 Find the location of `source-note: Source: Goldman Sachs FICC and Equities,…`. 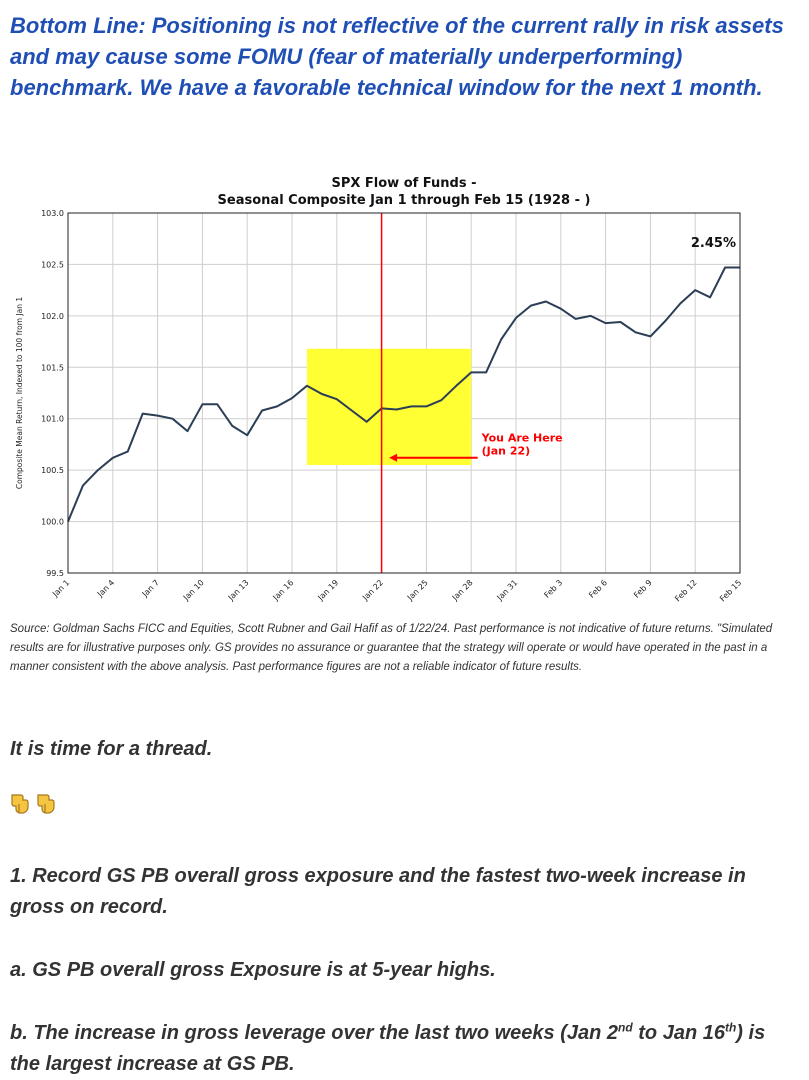

source-note: Source: Goldman Sachs FICC and Equities,… is located at coordinates (391, 648).